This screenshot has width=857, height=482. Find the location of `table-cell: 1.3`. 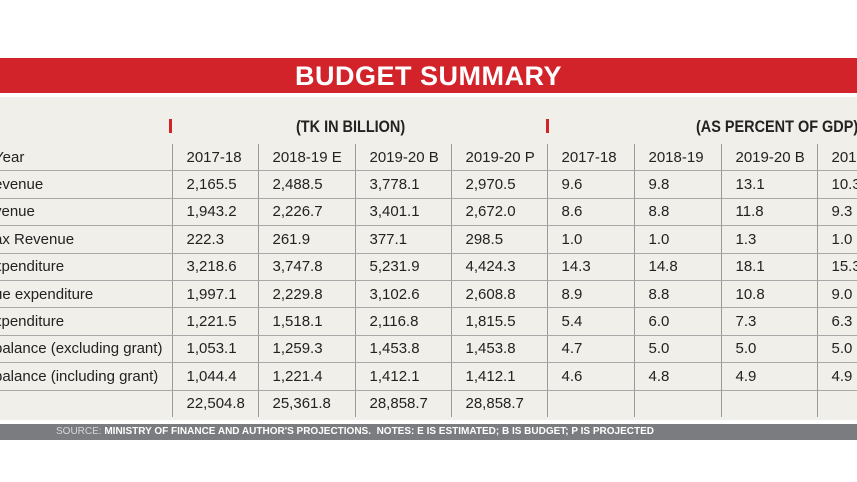

table-cell: 1.3 is located at coordinates (768, 239).